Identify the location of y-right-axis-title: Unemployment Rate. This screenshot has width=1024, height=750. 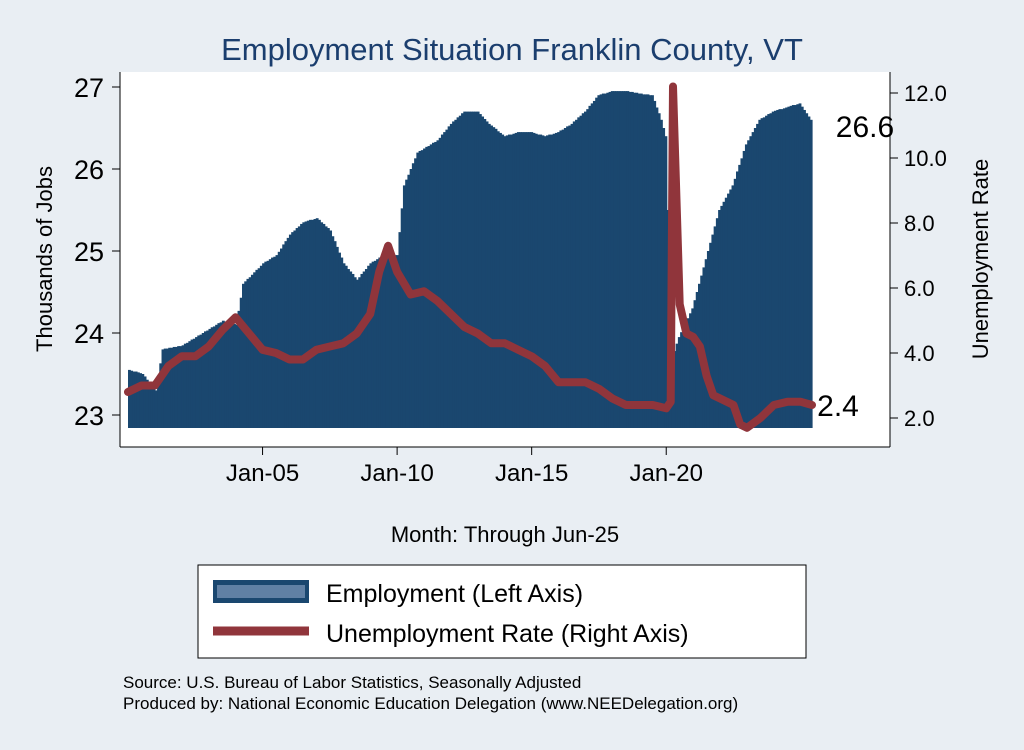
(980, 259).